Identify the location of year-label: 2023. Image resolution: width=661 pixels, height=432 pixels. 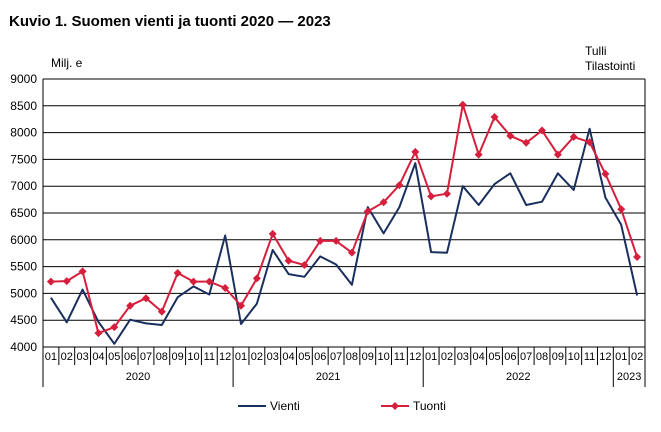
(629, 377).